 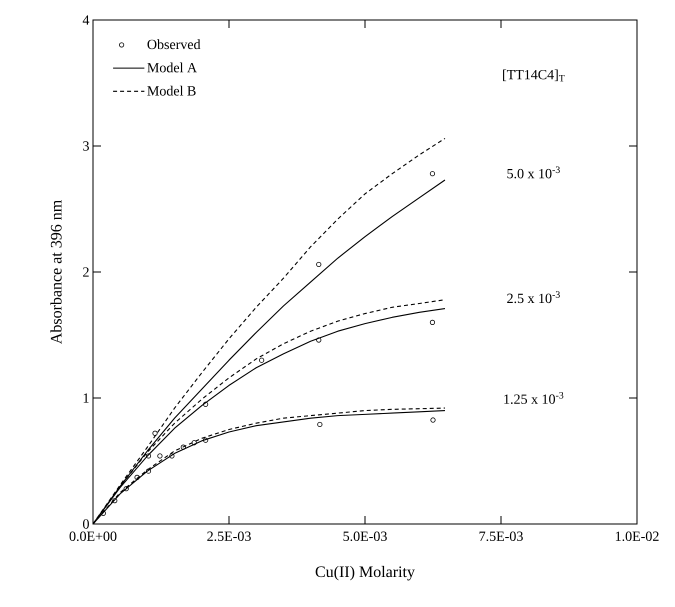 I want to click on annotation: 5.0 x 10$^{-3}$, so click(x=533, y=172).